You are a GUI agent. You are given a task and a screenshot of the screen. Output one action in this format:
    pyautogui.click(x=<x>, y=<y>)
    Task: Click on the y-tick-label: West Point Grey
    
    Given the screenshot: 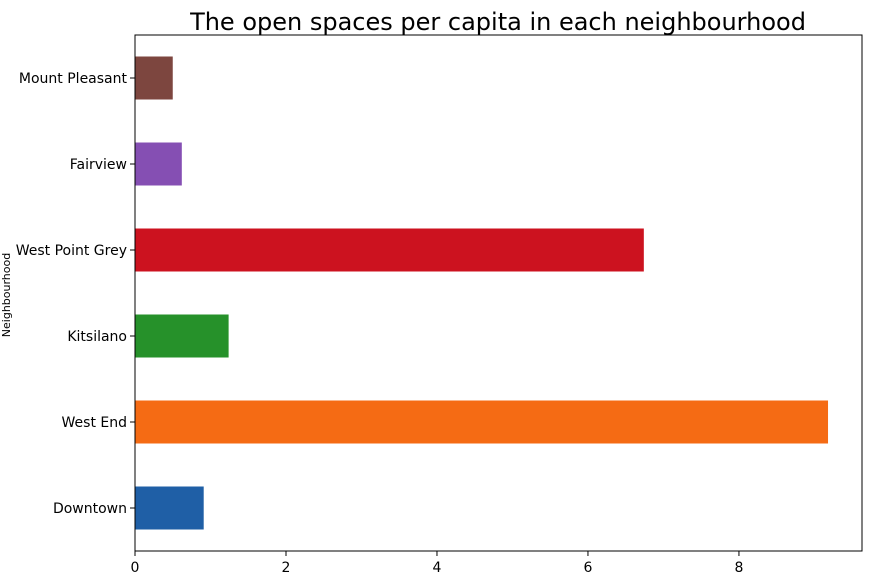 What is the action you would take?
    pyautogui.click(x=71, y=251)
    